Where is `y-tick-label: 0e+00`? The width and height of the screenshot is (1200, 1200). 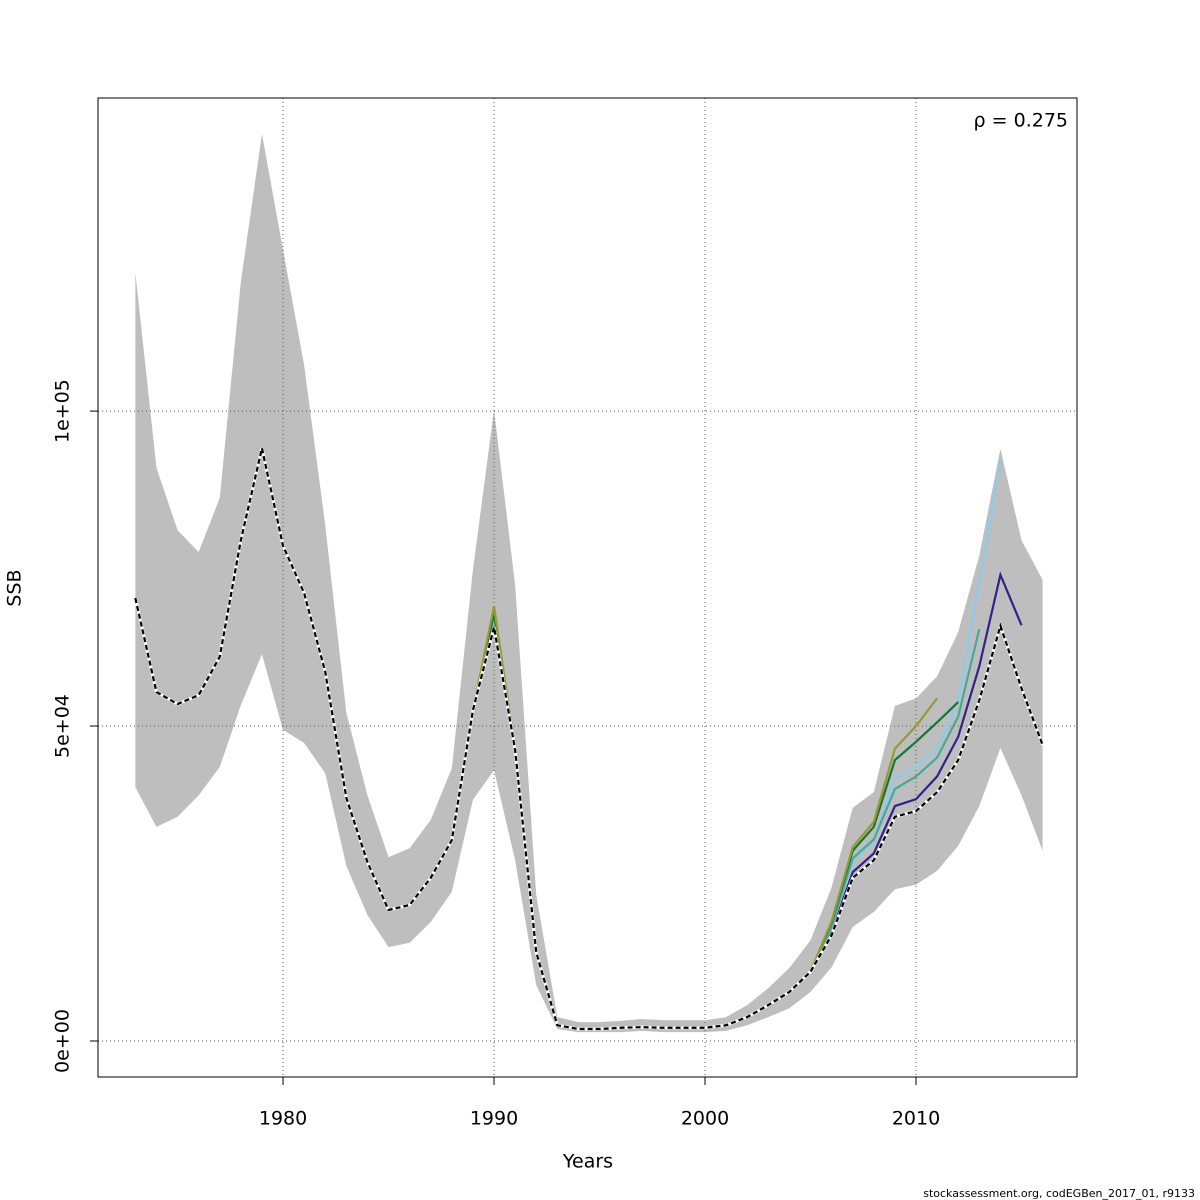 y-tick-label: 0e+00 is located at coordinates (63, 1041).